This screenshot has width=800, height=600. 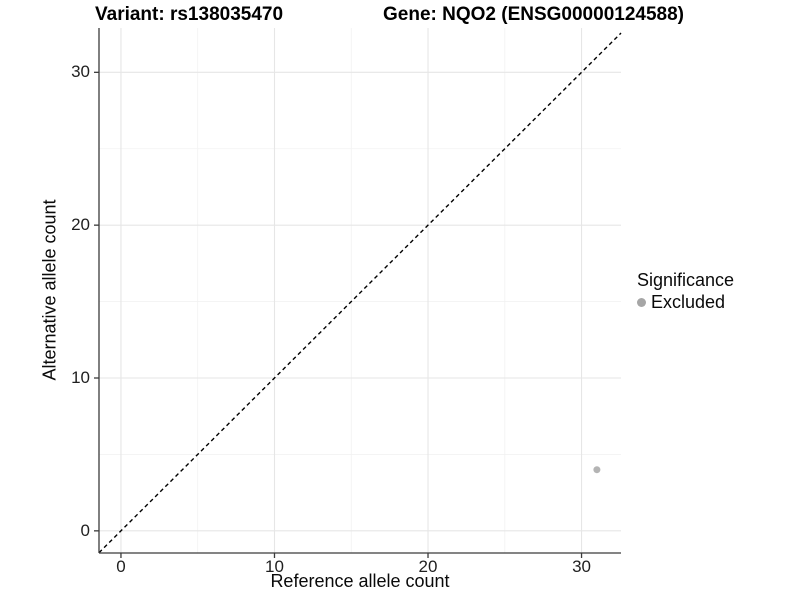 I want to click on legend-items: Excluded, so click(x=685, y=301).